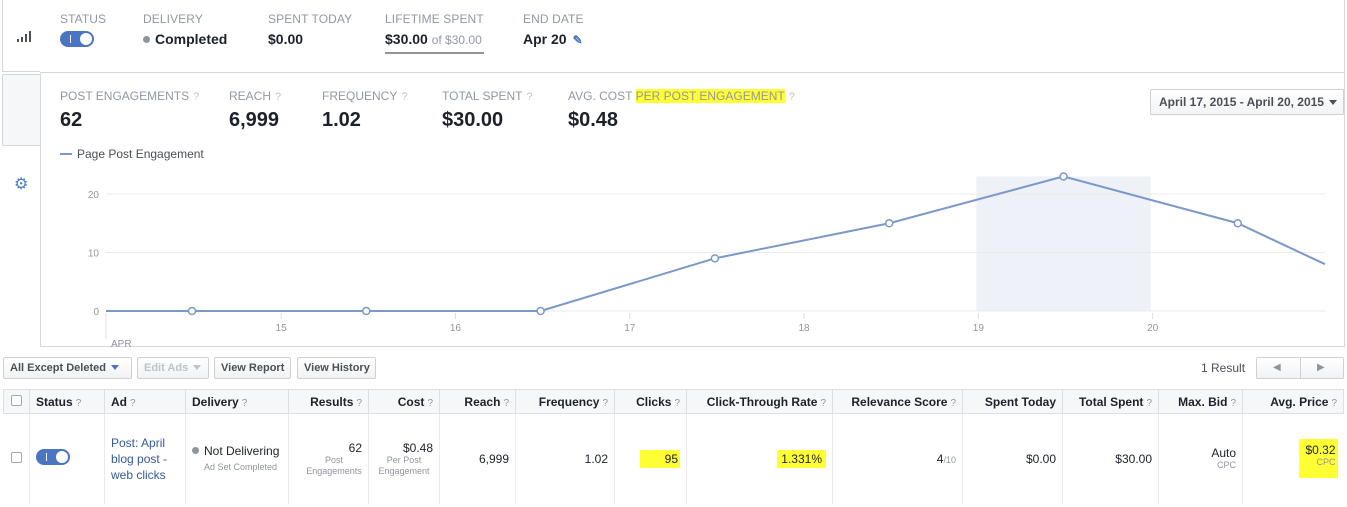 The image size is (1347, 507). What do you see at coordinates (310, 19) in the screenshot?
I see `spent-today-label: SPENT TODAY` at bounding box center [310, 19].